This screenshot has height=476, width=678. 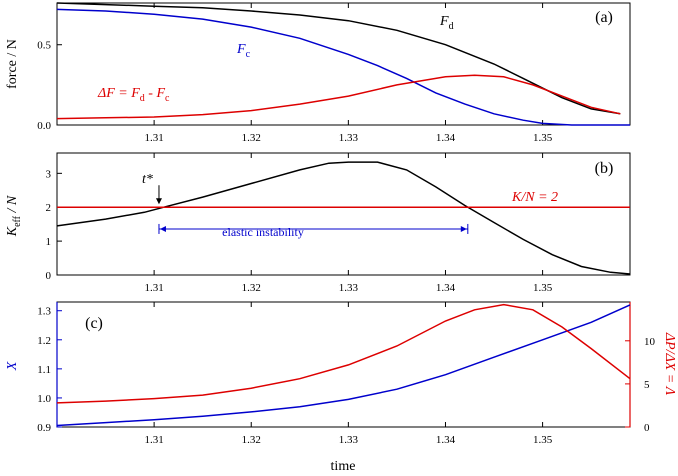 What do you see at coordinates (12, 64) in the screenshot?
I see `panel-a-ylabel: force / N` at bounding box center [12, 64].